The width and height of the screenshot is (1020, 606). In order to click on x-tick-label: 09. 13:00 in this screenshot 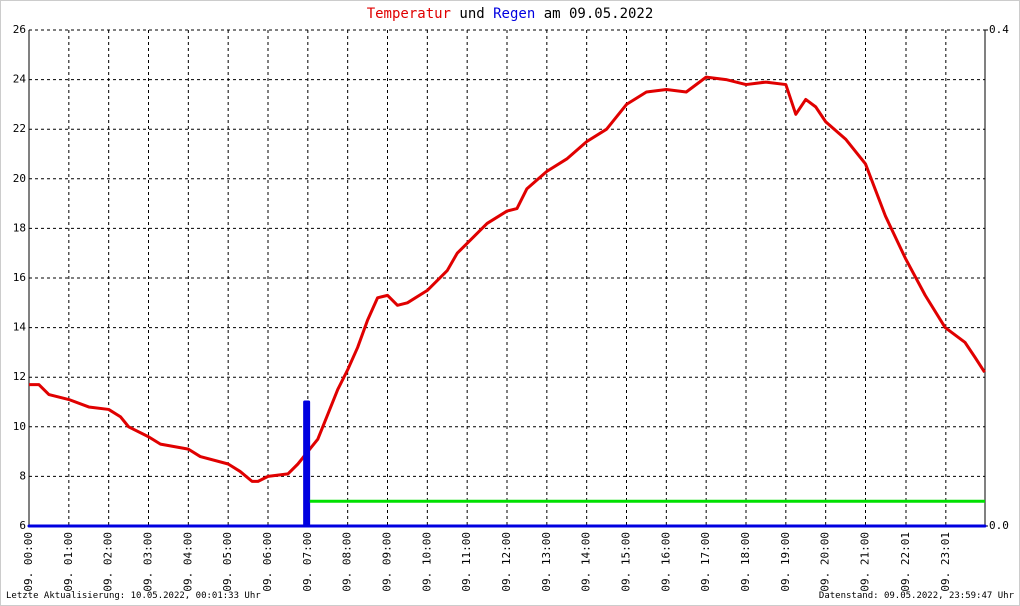, I will do `click(546, 562)`.